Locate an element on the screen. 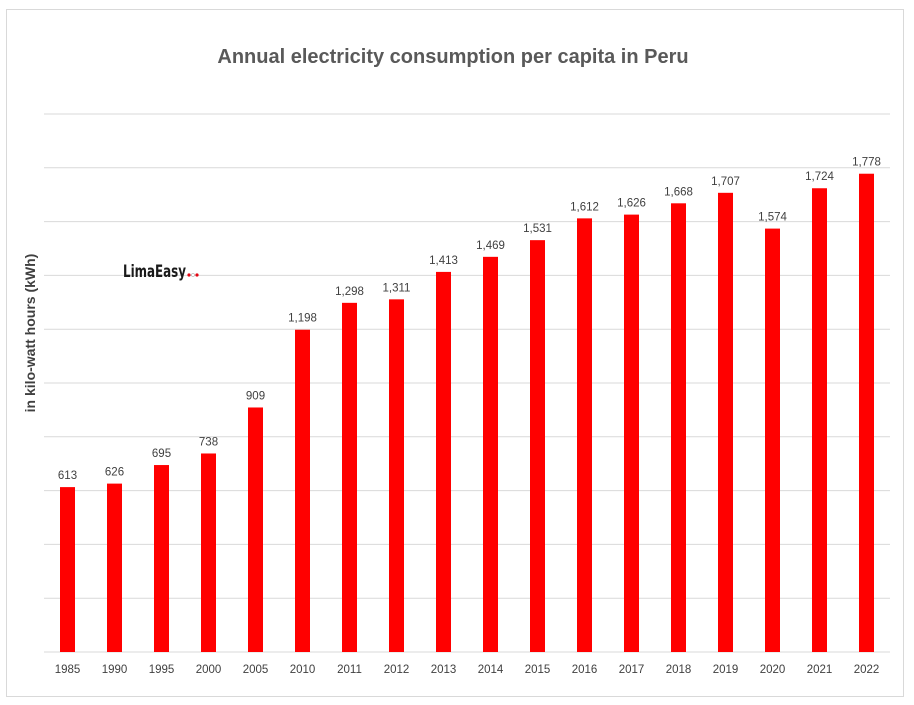 Image resolution: width=914 pixels, height=705 pixels. bar-2000 is located at coordinates (208, 552).